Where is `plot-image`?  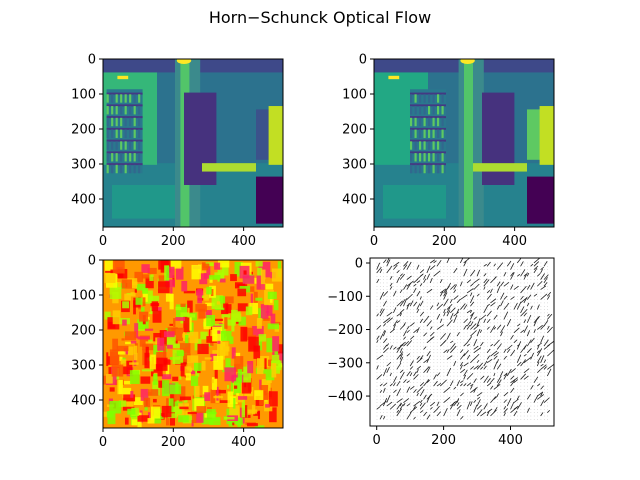 plot-image is located at coordinates (193, 344).